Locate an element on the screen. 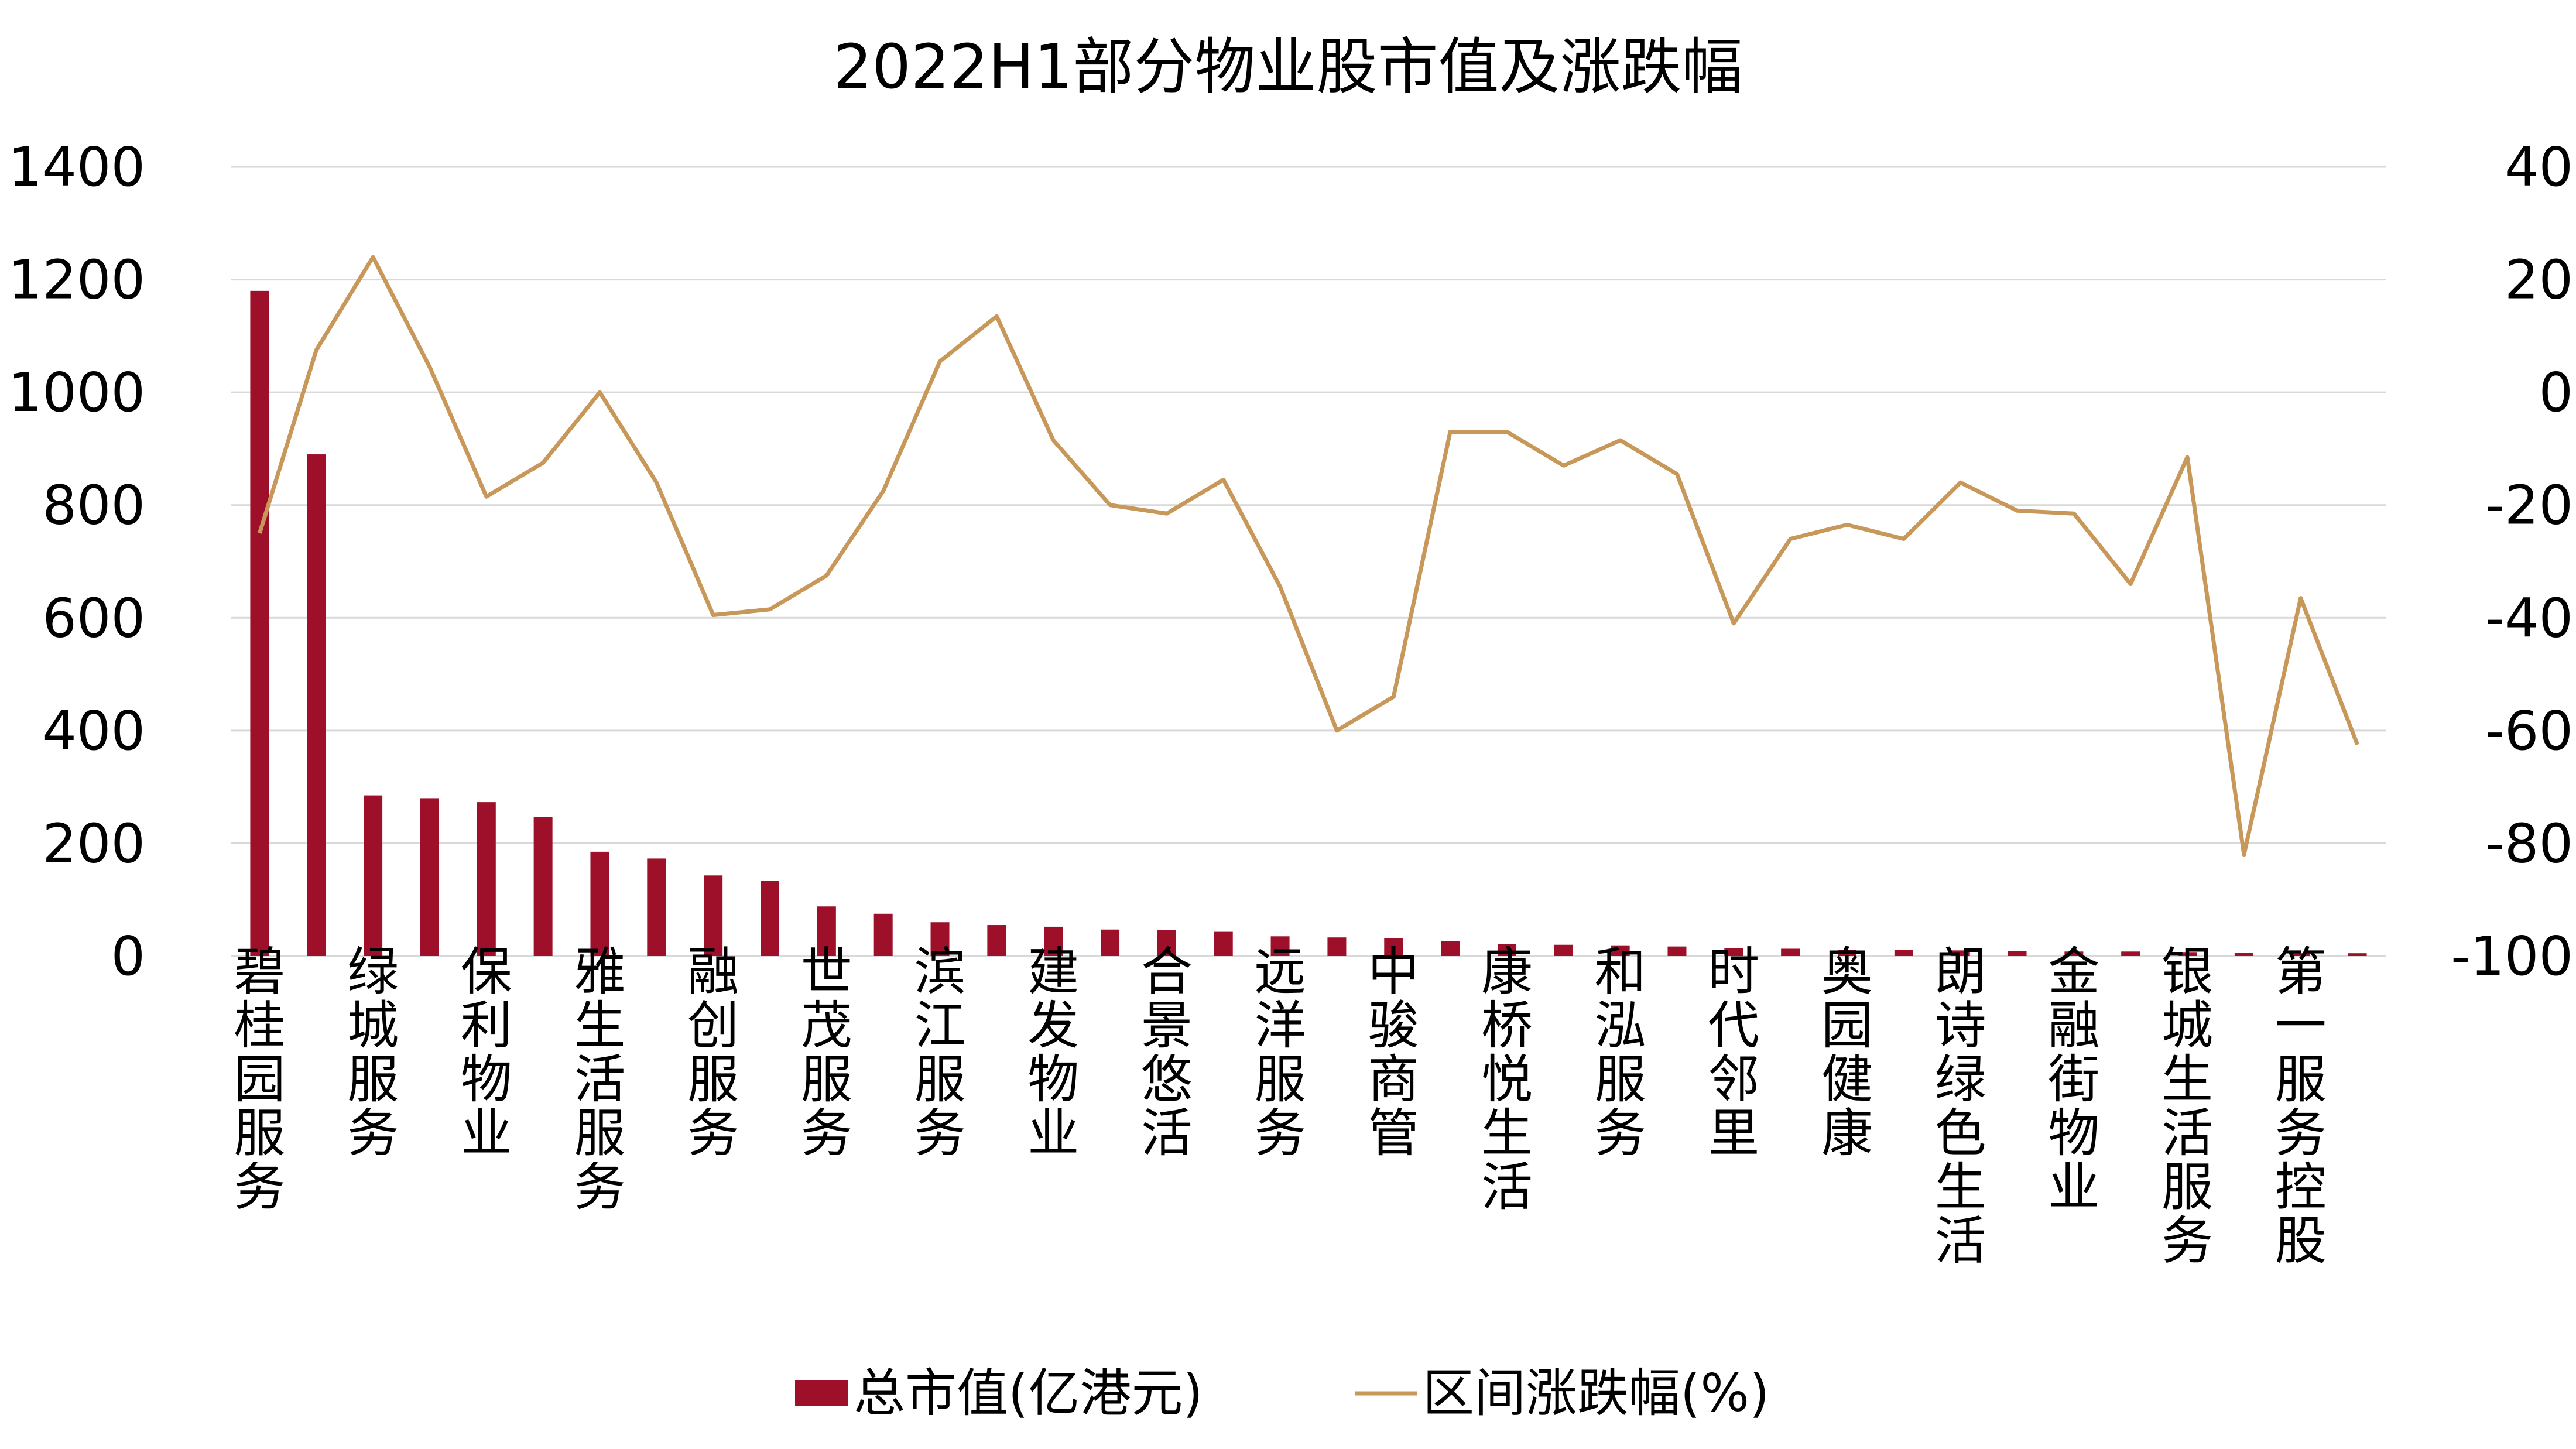 The image size is (2576, 1449). left-tick-label: 800 is located at coordinates (93, 505).